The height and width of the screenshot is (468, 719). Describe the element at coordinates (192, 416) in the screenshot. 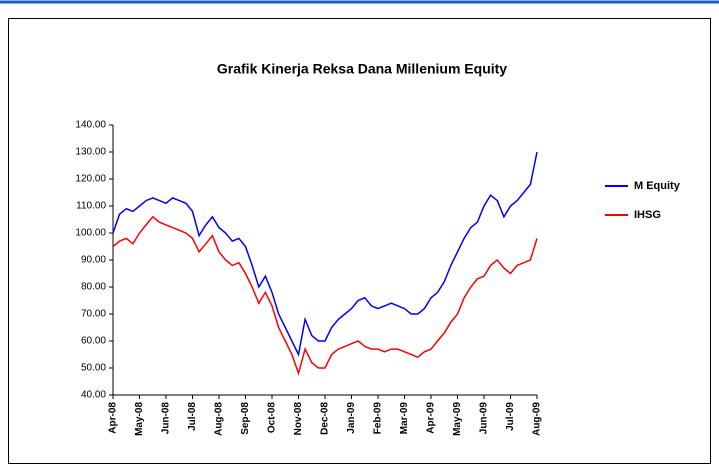

I see `x-tick-label: Jul-08` at that location.